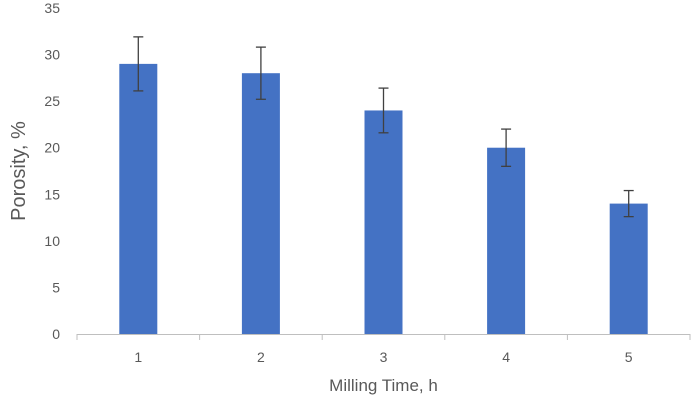  Describe the element at coordinates (56, 334) in the screenshot. I see `y-tick-label: 0` at that location.